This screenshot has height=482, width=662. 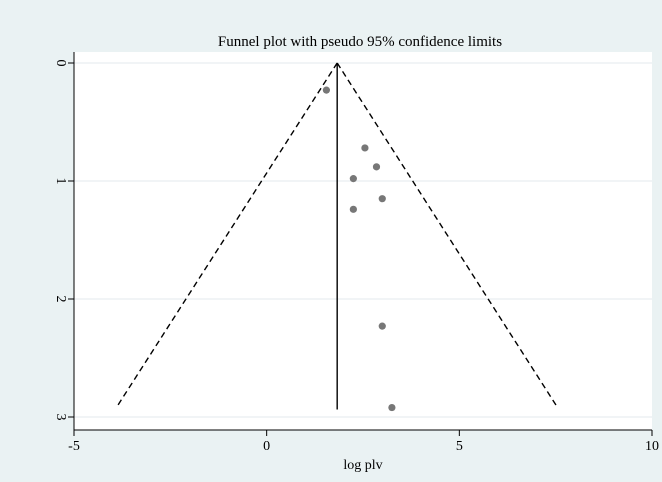 What do you see at coordinates (652, 446) in the screenshot?
I see `x-tick-label: 10` at bounding box center [652, 446].